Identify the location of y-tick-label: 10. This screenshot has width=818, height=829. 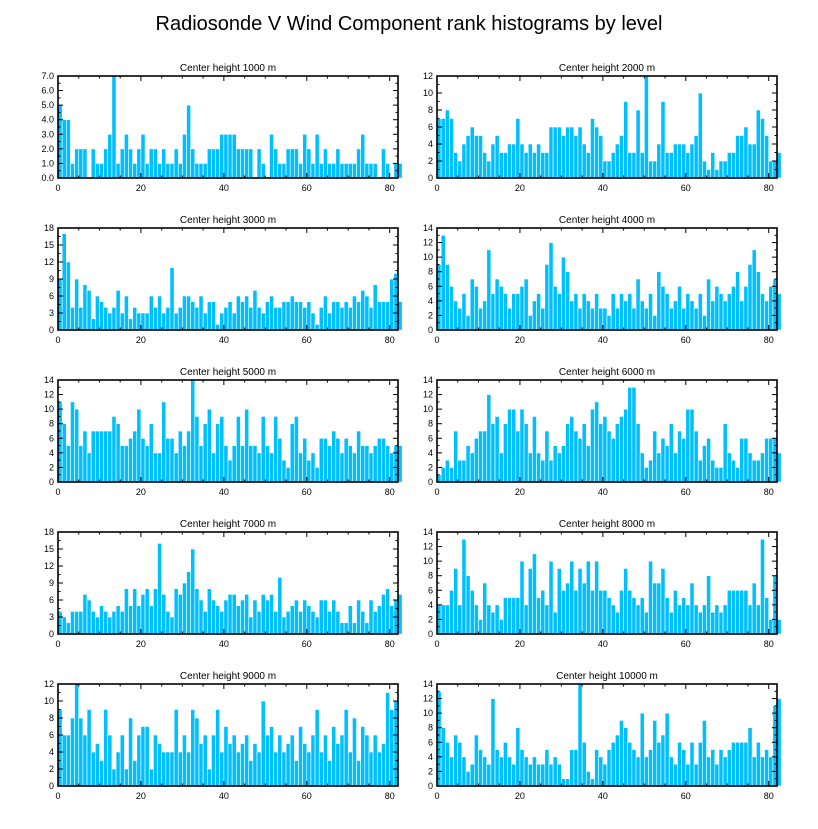
(428, 713).